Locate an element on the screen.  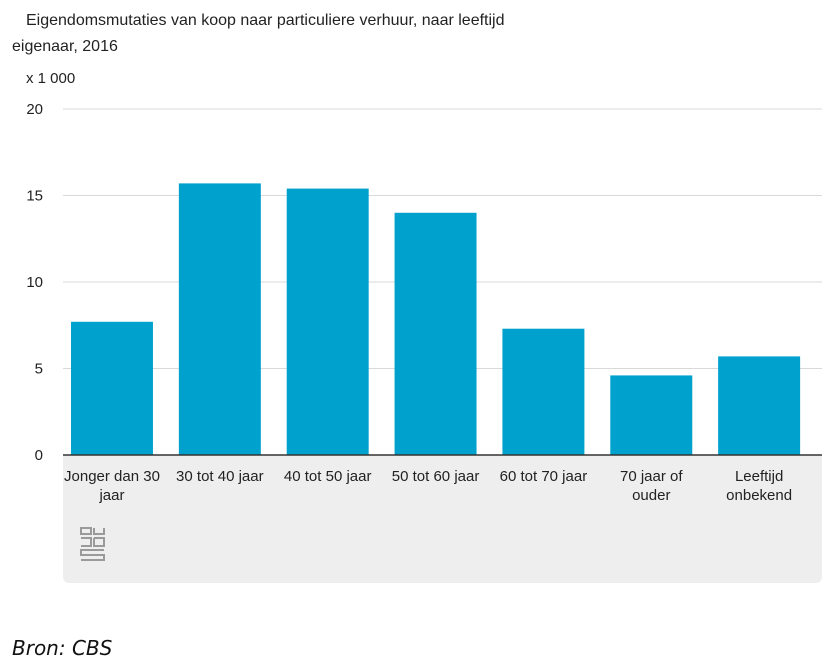
y-tick-label: 15 is located at coordinates (34, 196).